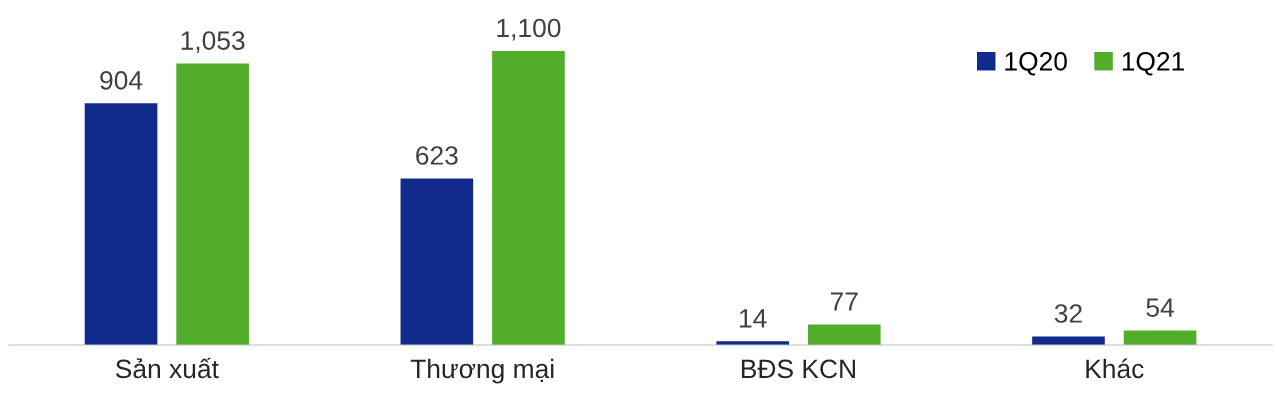 This screenshot has height=403, width=1276. What do you see at coordinates (529, 29) in the screenshot?
I see `data-label: 1,100` at bounding box center [529, 29].